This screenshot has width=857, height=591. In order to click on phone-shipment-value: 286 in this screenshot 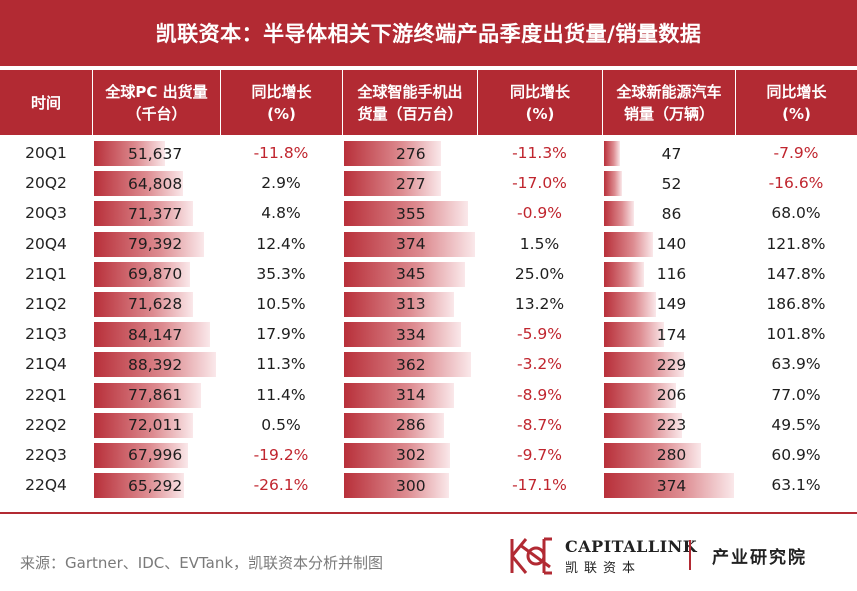, I will do `click(411, 425)`.